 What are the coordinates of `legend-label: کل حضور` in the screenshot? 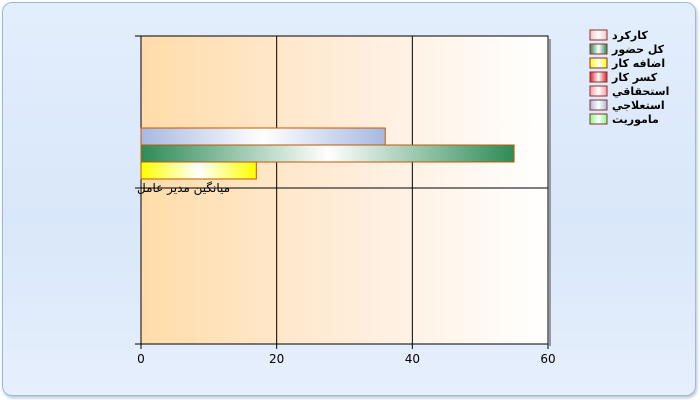 It's located at (638, 49).